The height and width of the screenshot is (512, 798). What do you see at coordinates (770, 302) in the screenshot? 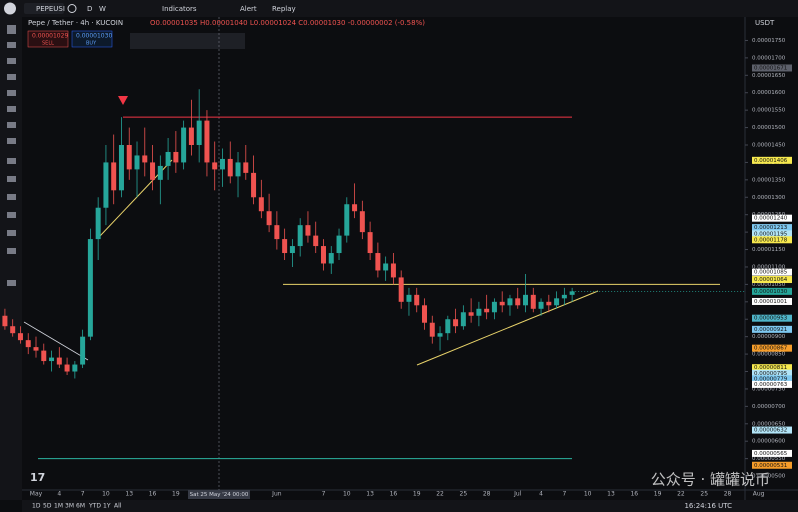
I see `price-tag-label: 0.00001001` at bounding box center [770, 302].